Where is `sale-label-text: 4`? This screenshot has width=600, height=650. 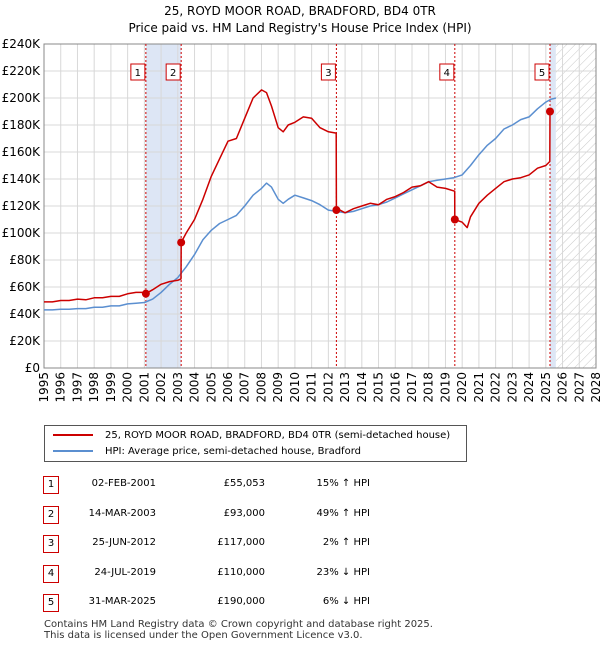
sale-label-text: 4 is located at coordinates (447, 73).